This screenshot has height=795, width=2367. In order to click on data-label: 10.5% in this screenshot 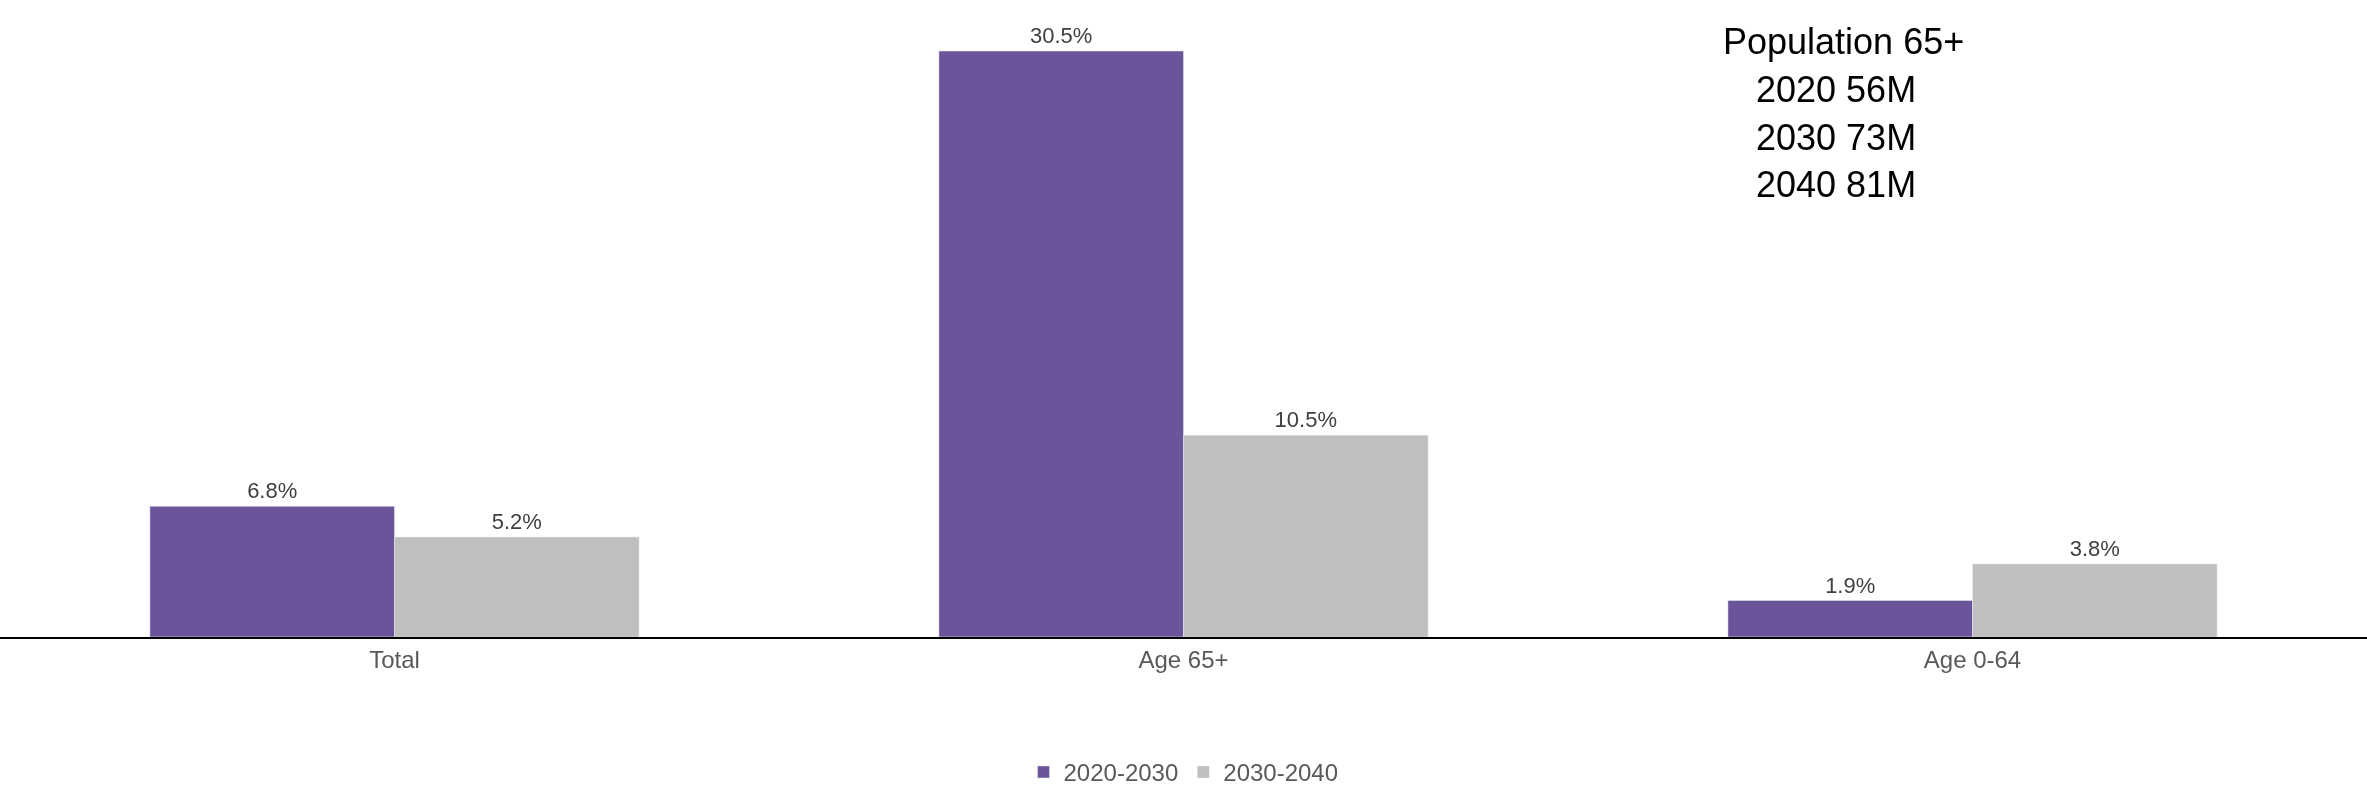, I will do `click(1305, 420)`.